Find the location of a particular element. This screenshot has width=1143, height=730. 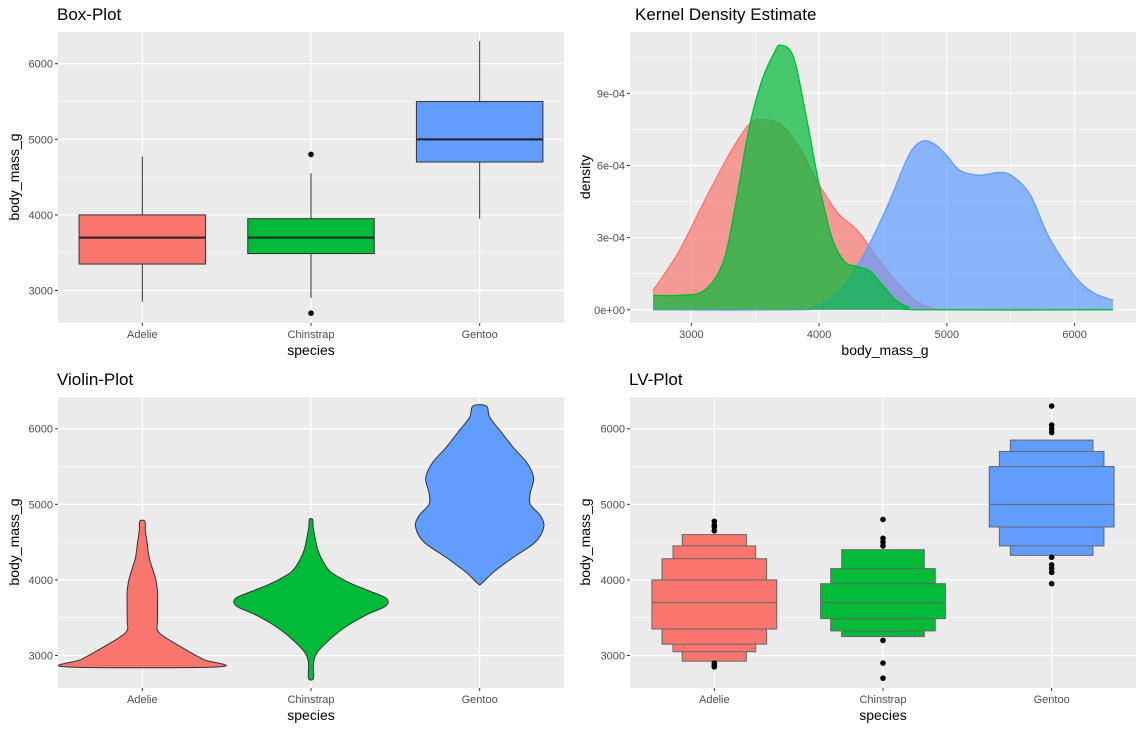

violin-plot-y-tick-label: 3000 is located at coordinates (41, 656).